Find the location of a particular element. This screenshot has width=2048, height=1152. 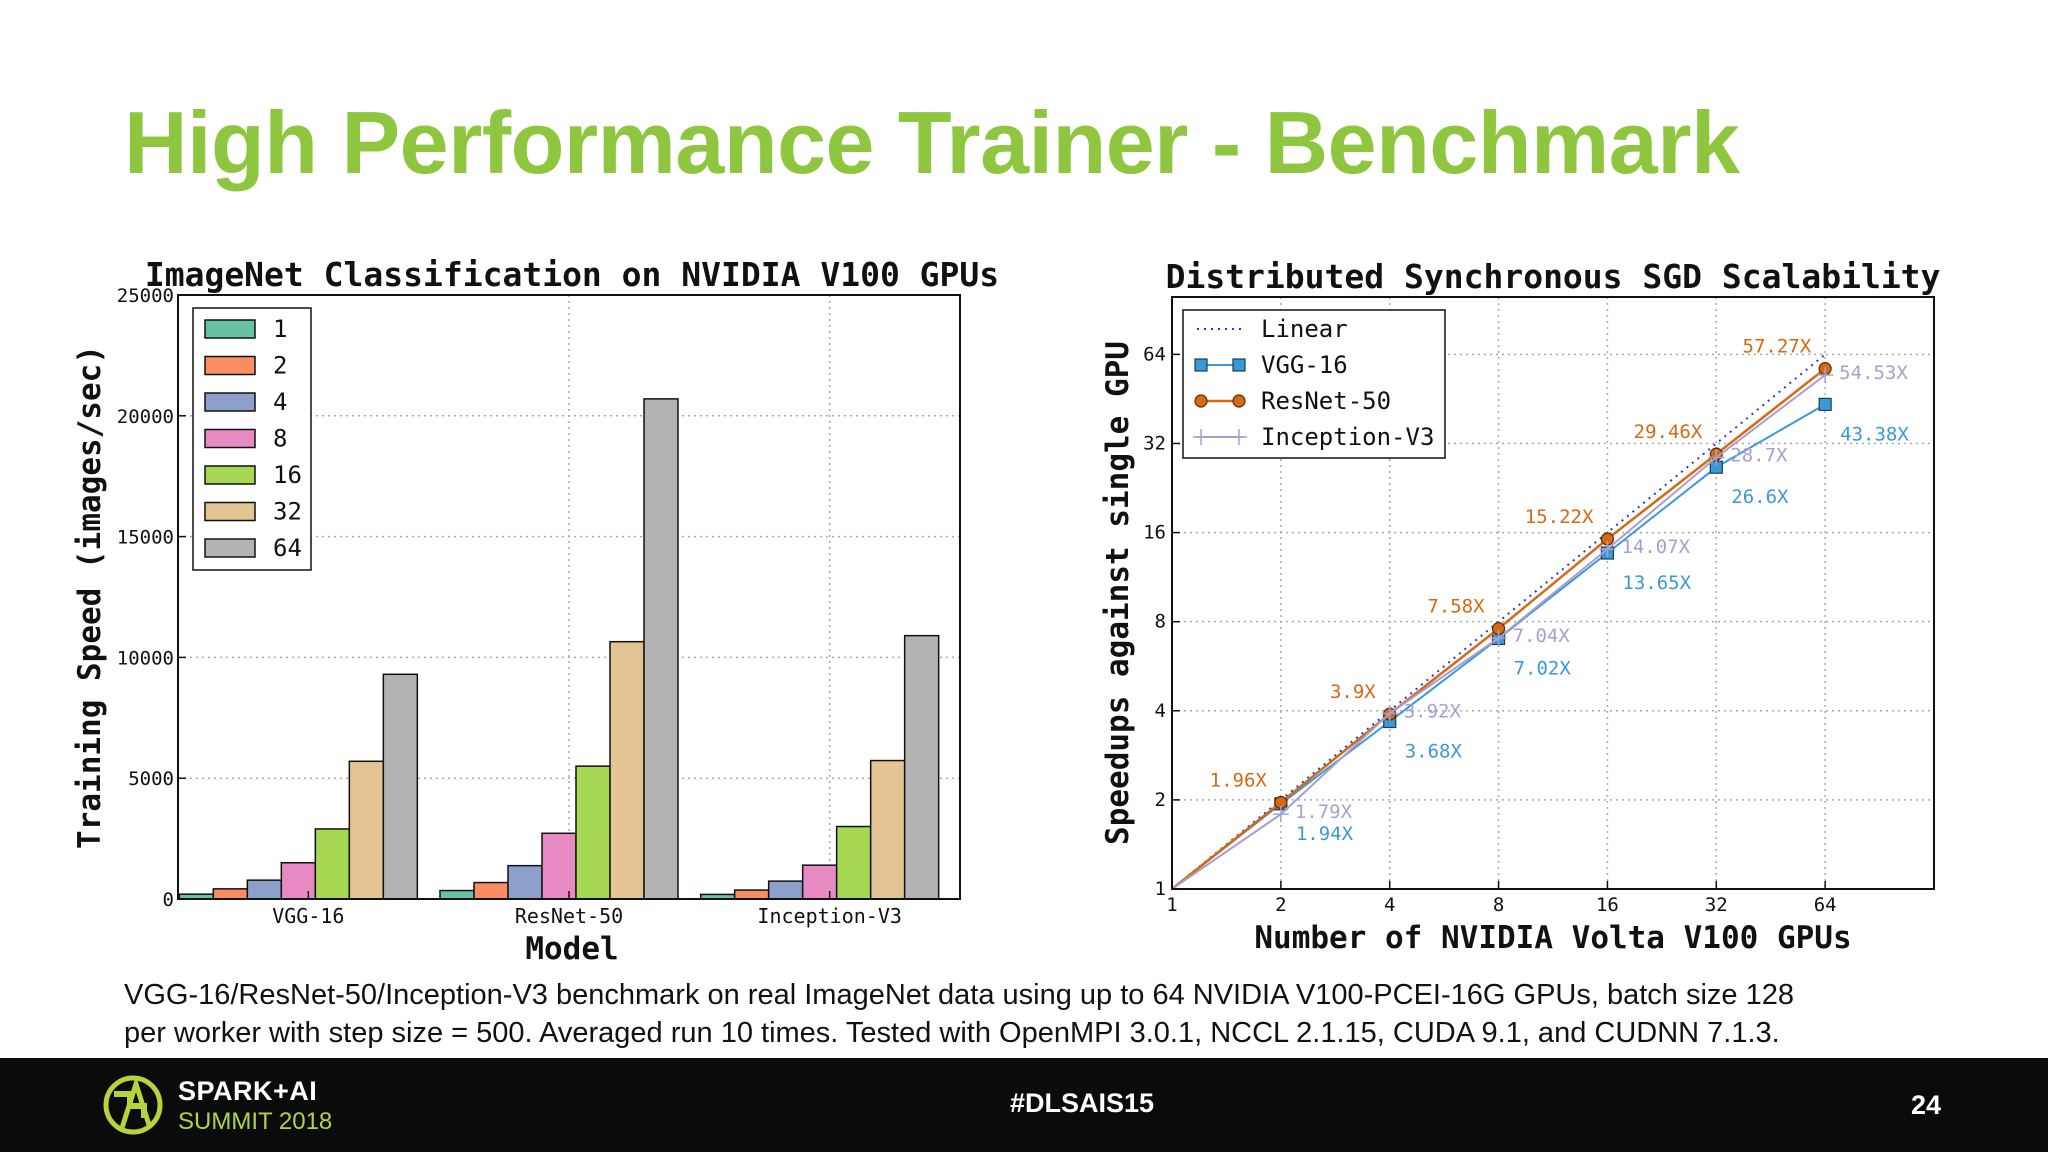

line-y-tick-label: 64 is located at coordinates (1154, 354).